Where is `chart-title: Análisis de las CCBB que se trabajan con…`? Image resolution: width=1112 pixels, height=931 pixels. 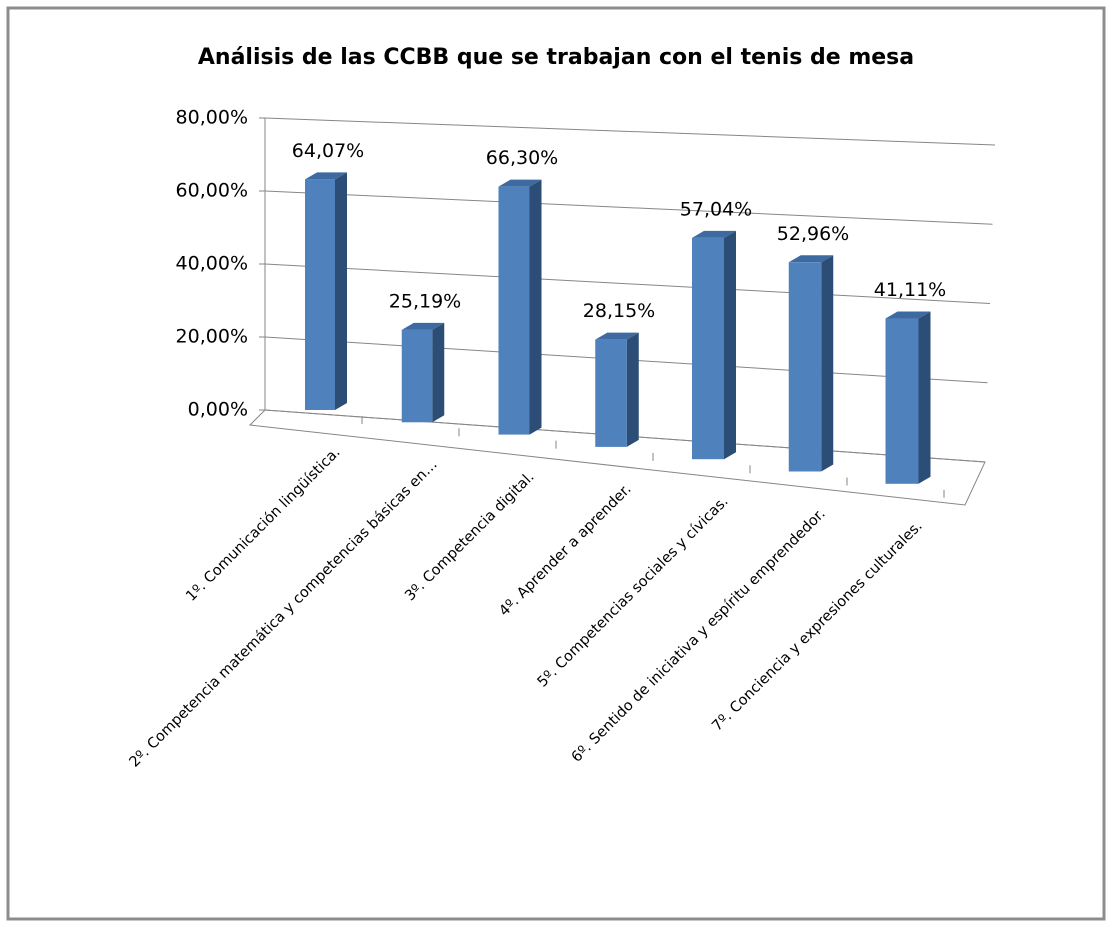 chart-title: Análisis de las CCBB que se trabajan con… is located at coordinates (556, 57).